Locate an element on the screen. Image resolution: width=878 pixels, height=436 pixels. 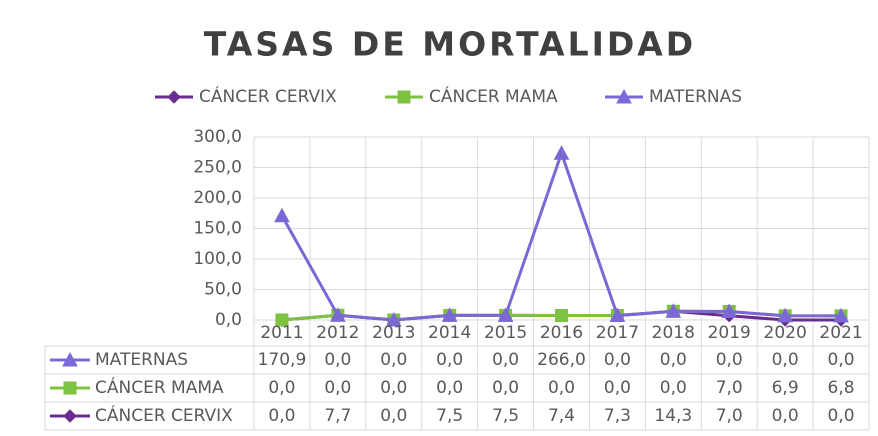
table-row-label: MATERNAS is located at coordinates (141, 360).